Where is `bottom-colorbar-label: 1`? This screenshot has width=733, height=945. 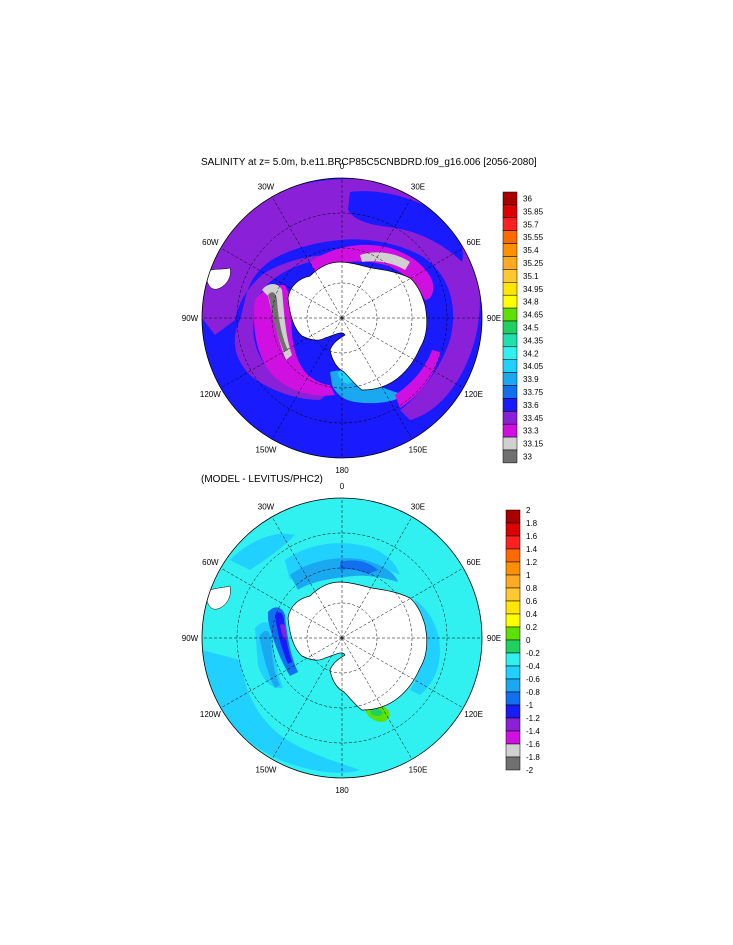
bottom-colorbar-label: 1 is located at coordinates (528, 575).